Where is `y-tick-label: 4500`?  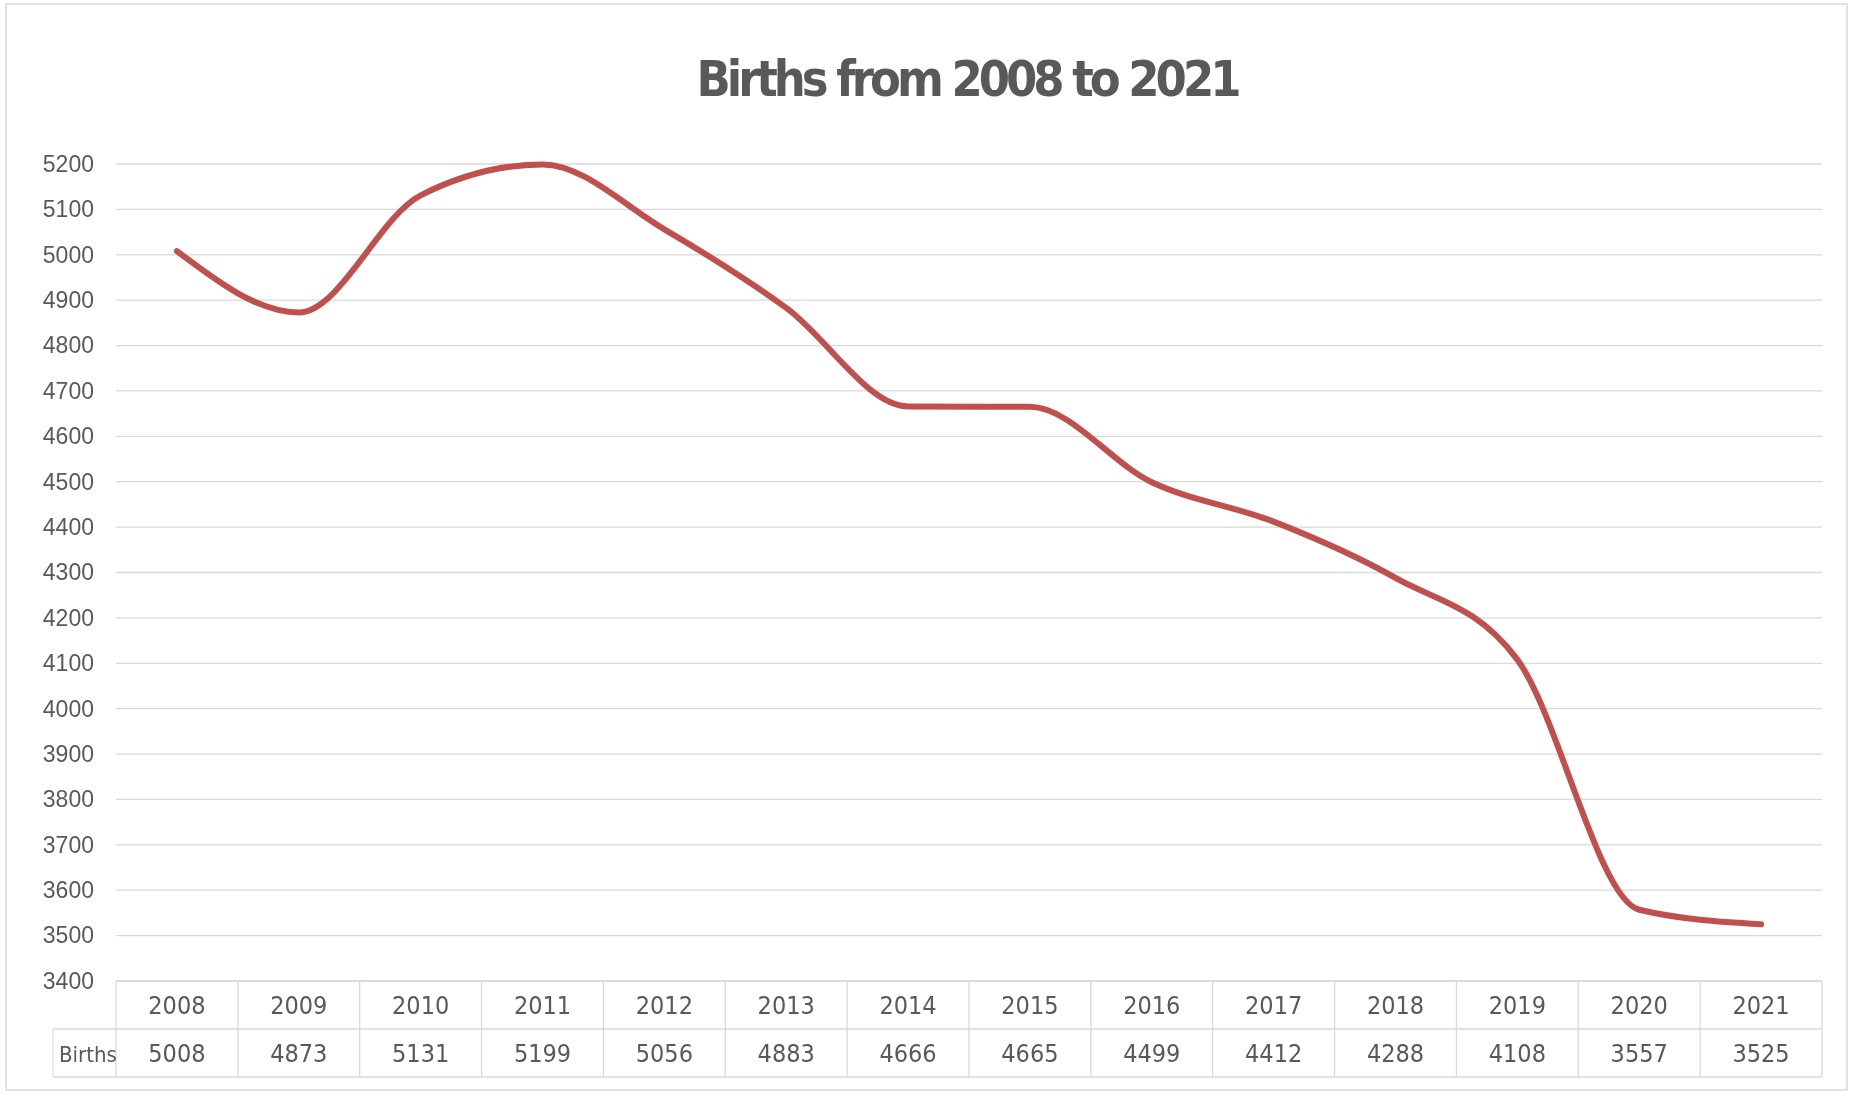
y-tick-label: 4500 is located at coordinates (68, 481).